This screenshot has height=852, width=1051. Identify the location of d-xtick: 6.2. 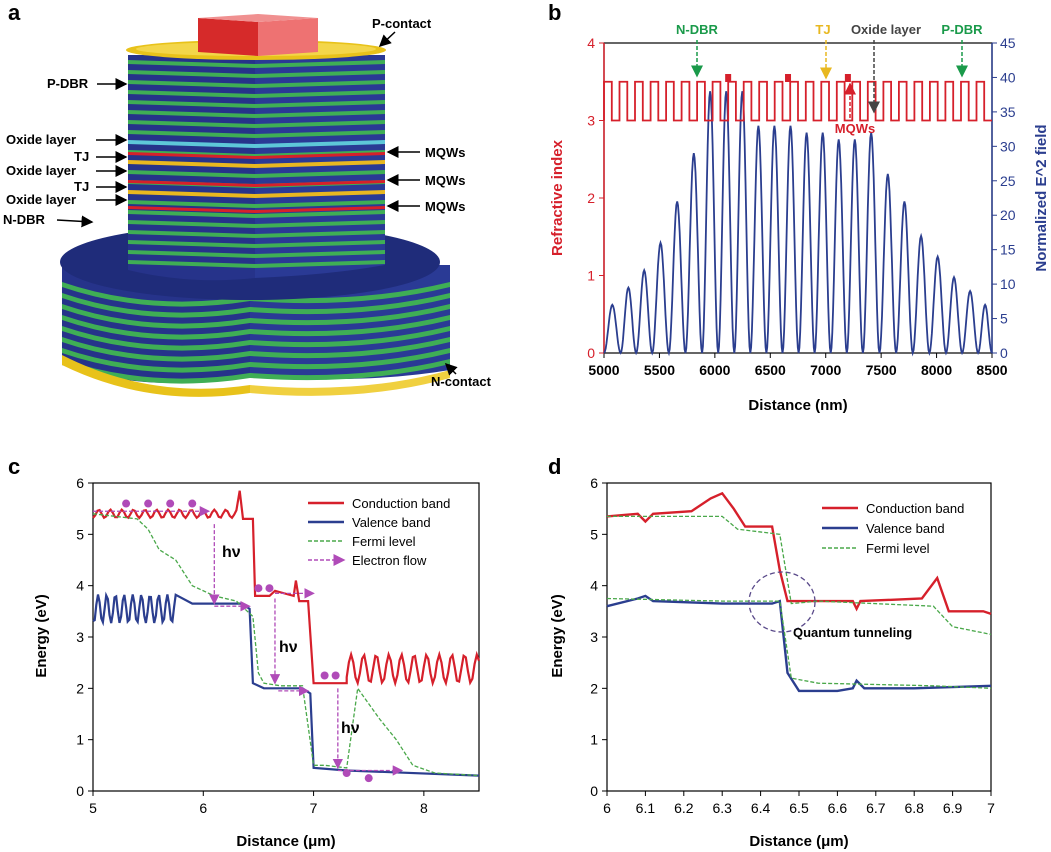
(684, 808).